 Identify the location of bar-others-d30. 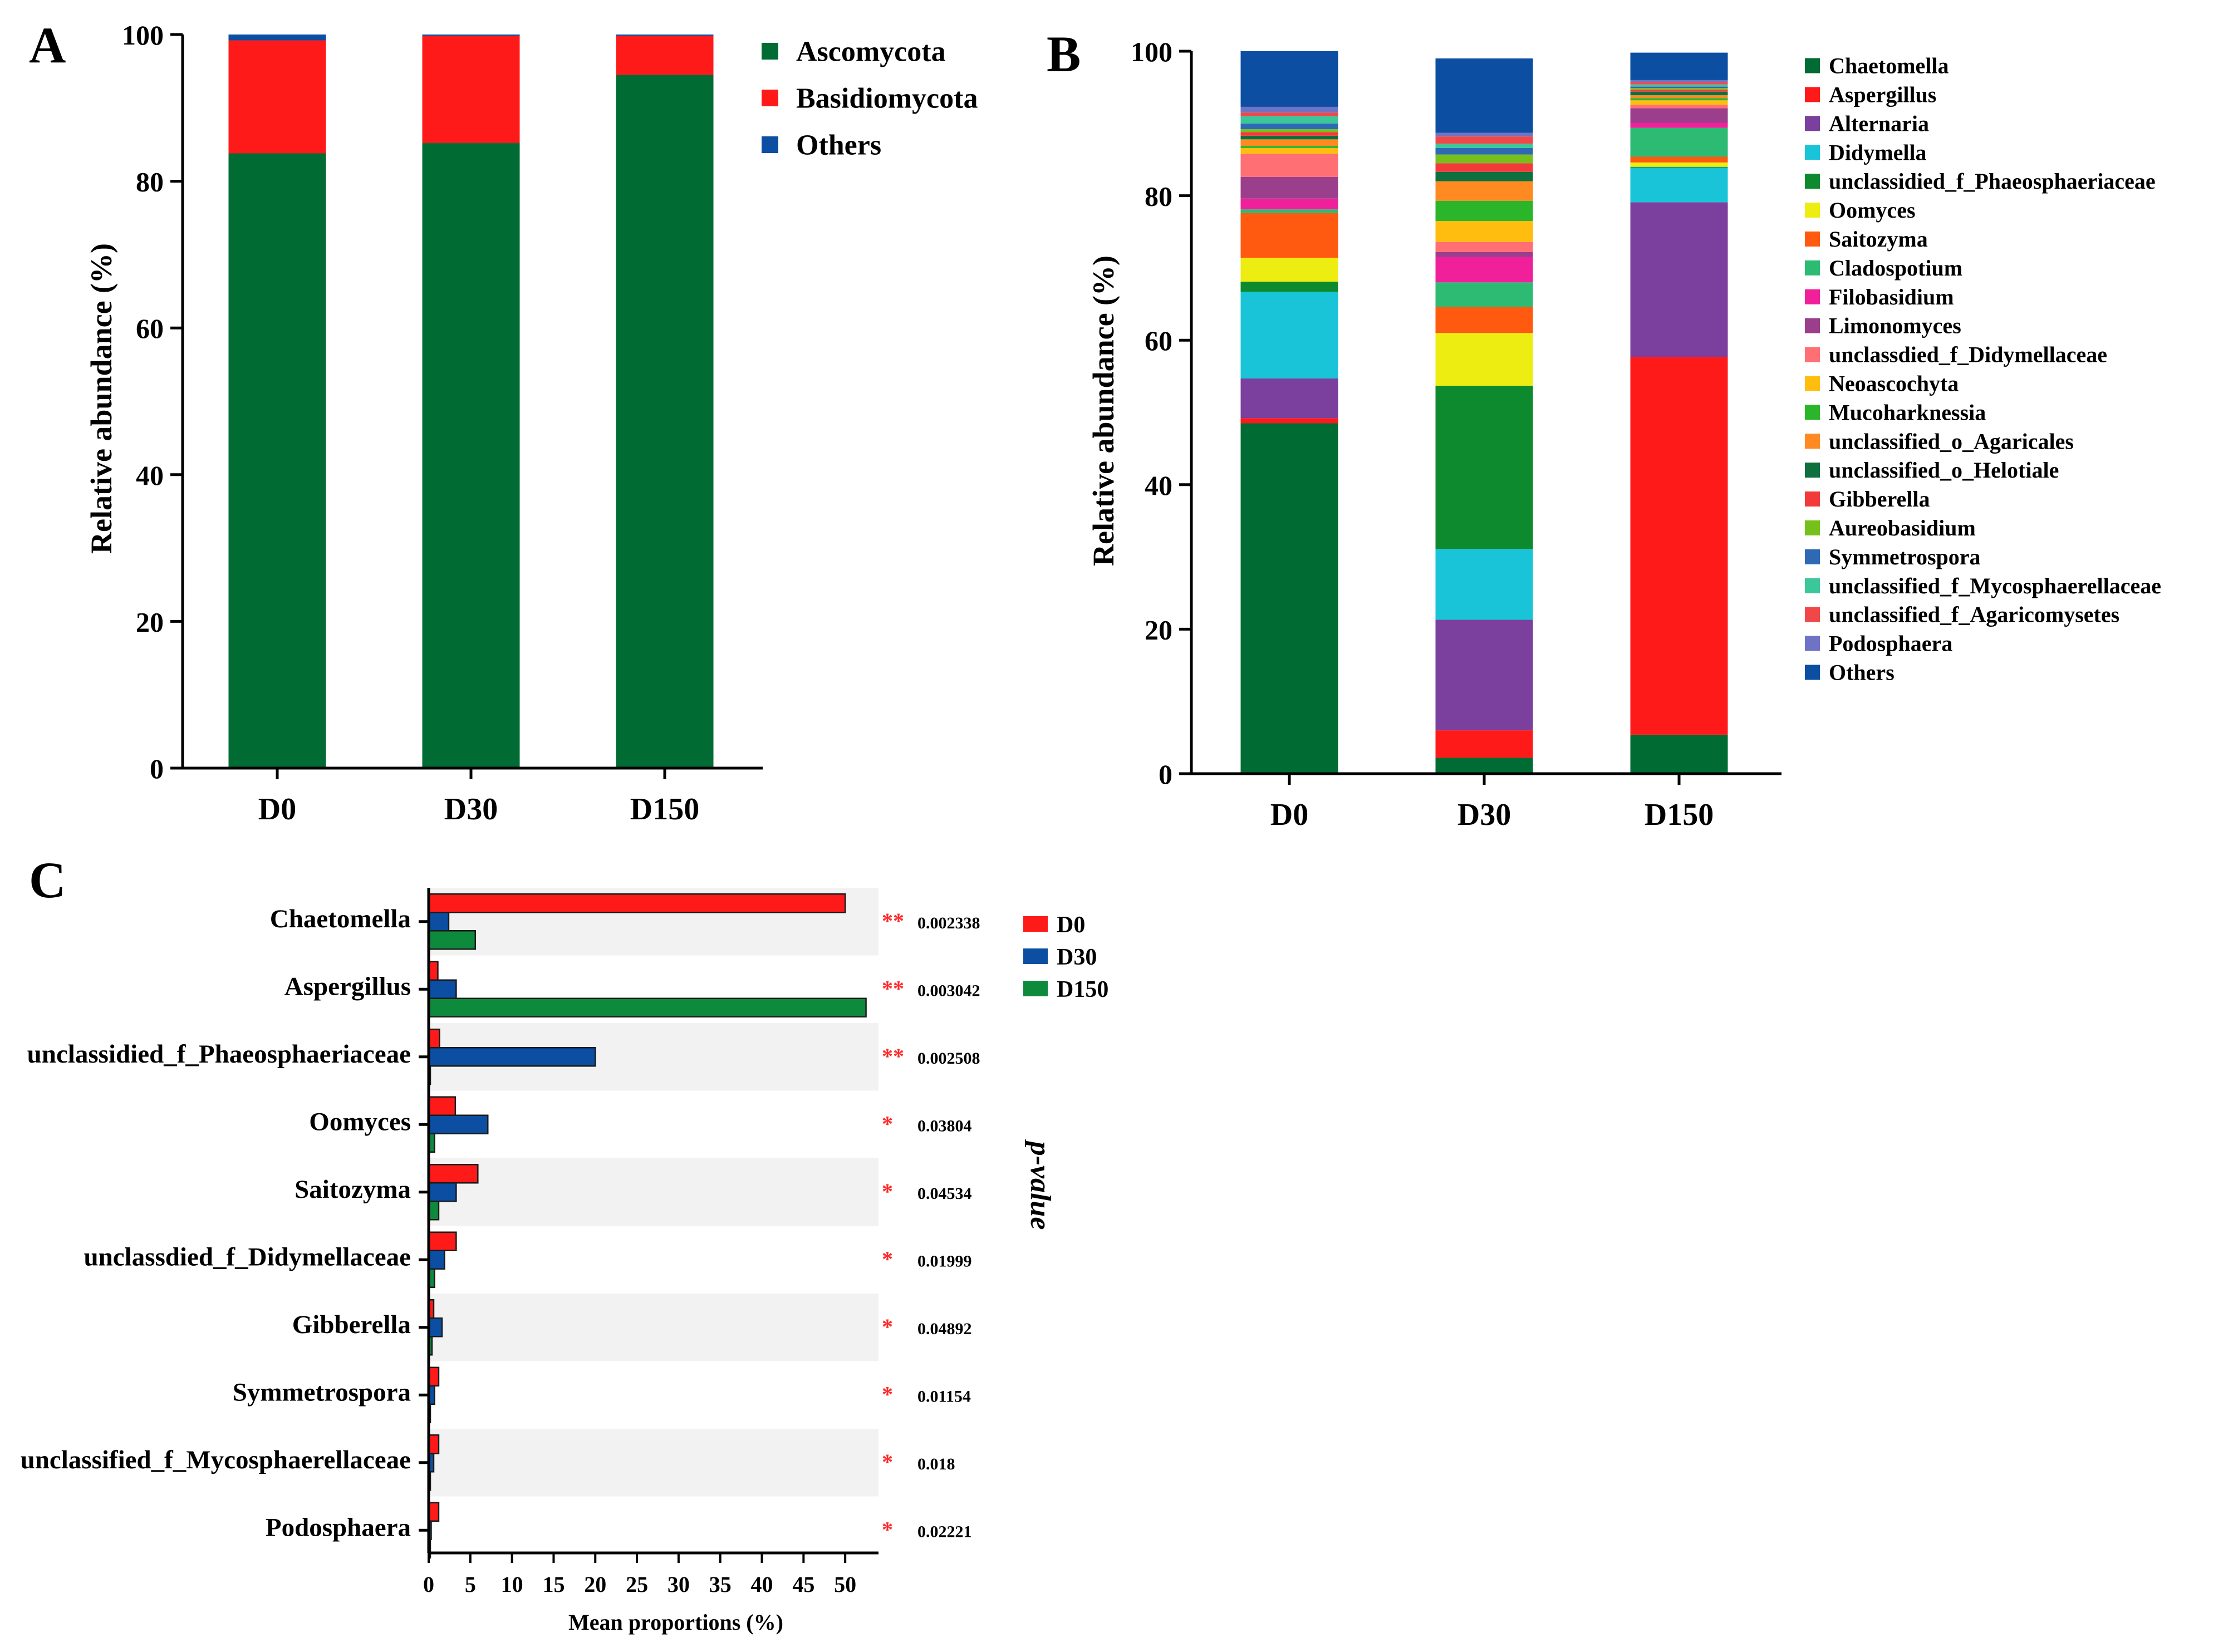
(471, 35).